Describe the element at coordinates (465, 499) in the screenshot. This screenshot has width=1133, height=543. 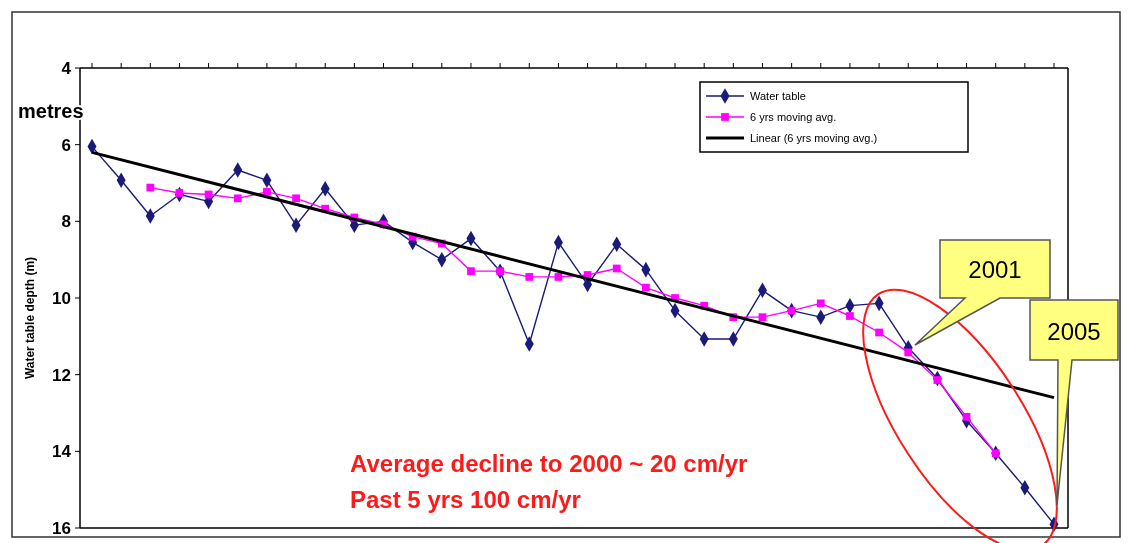
I see `annotation: Past 5 yrs 100 cm/yr` at that location.